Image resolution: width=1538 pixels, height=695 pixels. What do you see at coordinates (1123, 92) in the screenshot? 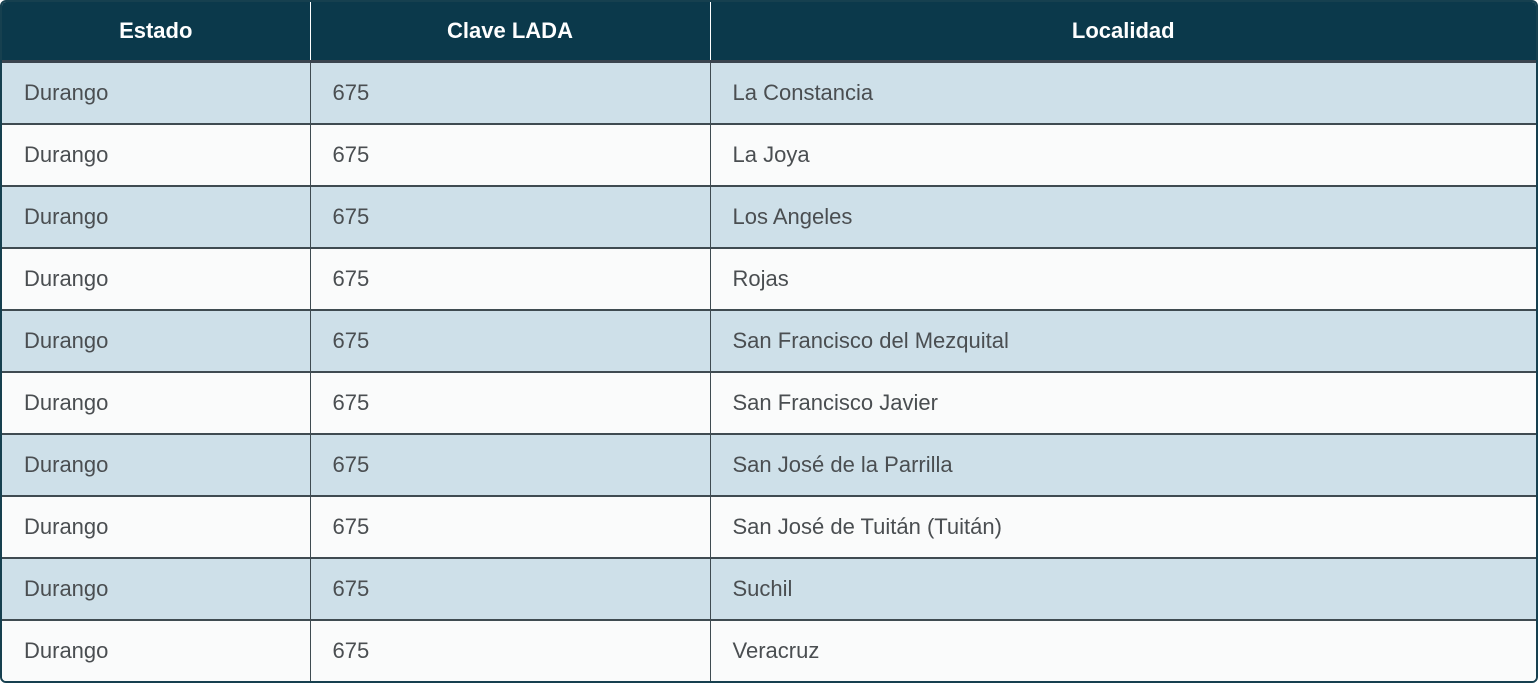
I see `localidad-cell: La Constancia` at bounding box center [1123, 92].